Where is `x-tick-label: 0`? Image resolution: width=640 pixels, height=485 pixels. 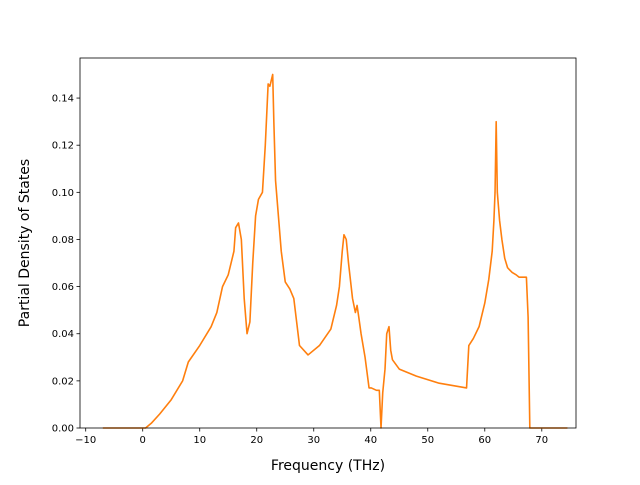 x-tick-label: 0 is located at coordinates (143, 440).